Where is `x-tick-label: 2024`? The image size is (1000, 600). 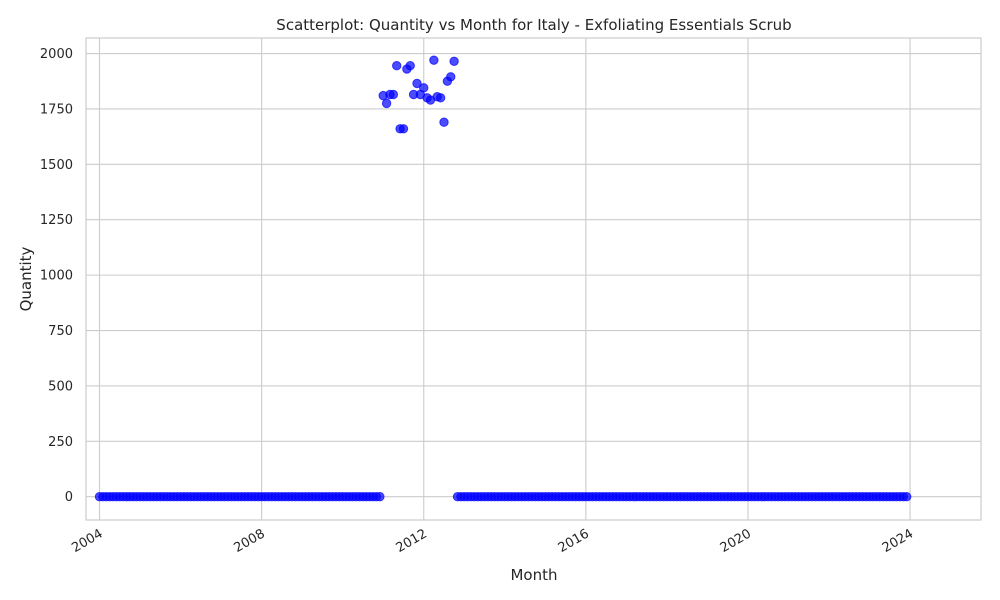 x-tick-label: 2024 is located at coordinates (898, 541).